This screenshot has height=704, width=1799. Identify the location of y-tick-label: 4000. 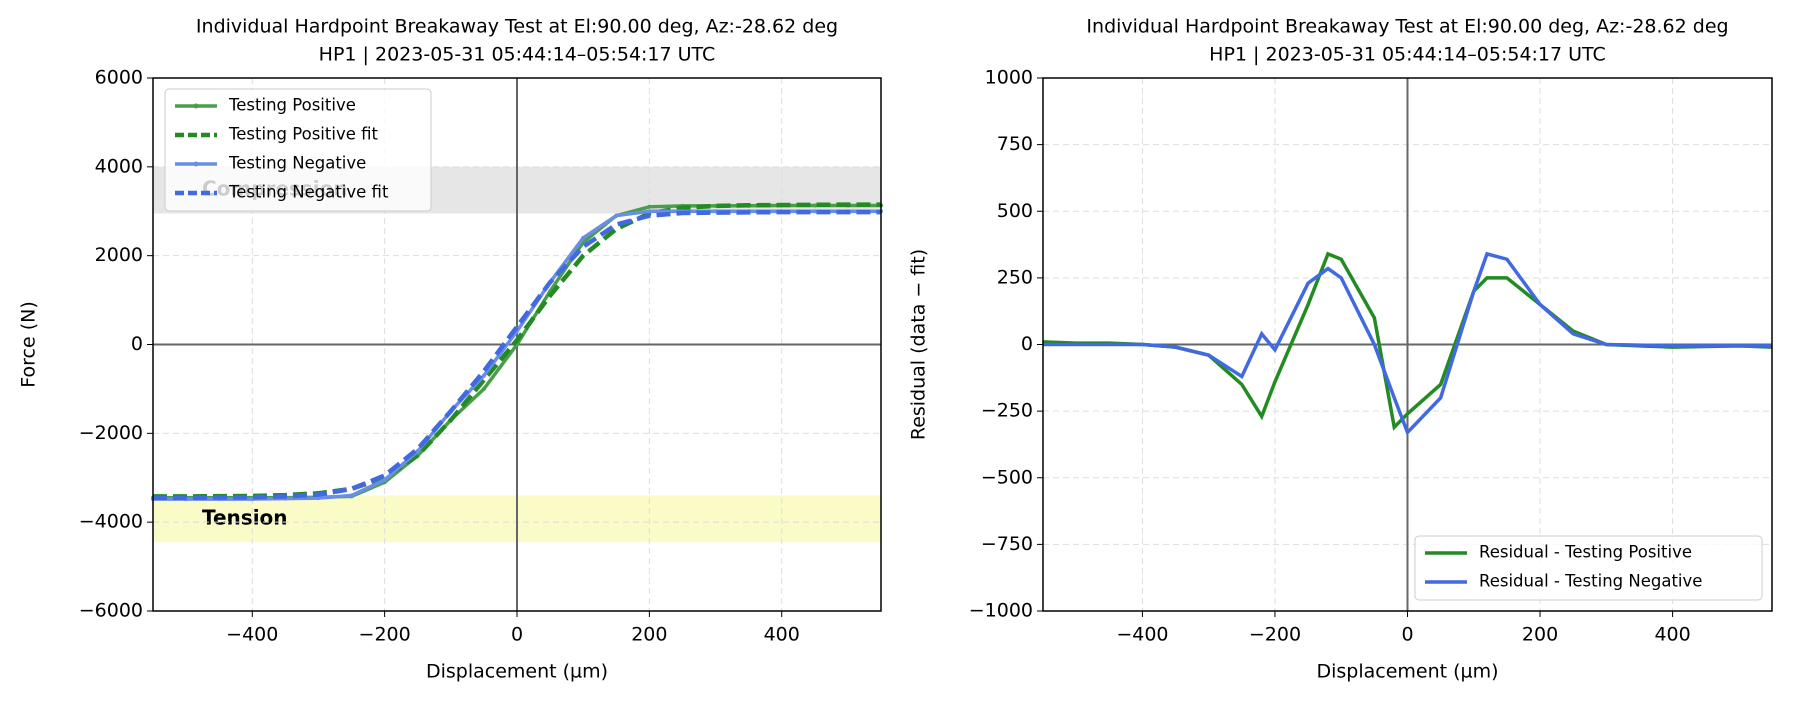
(119, 166).